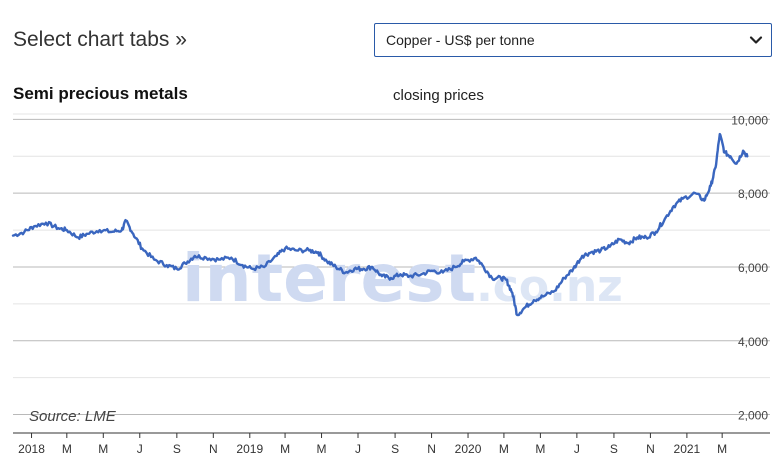  What do you see at coordinates (549, 286) in the screenshot?
I see `watermark-suffix-text: .co.nz` at bounding box center [549, 286].